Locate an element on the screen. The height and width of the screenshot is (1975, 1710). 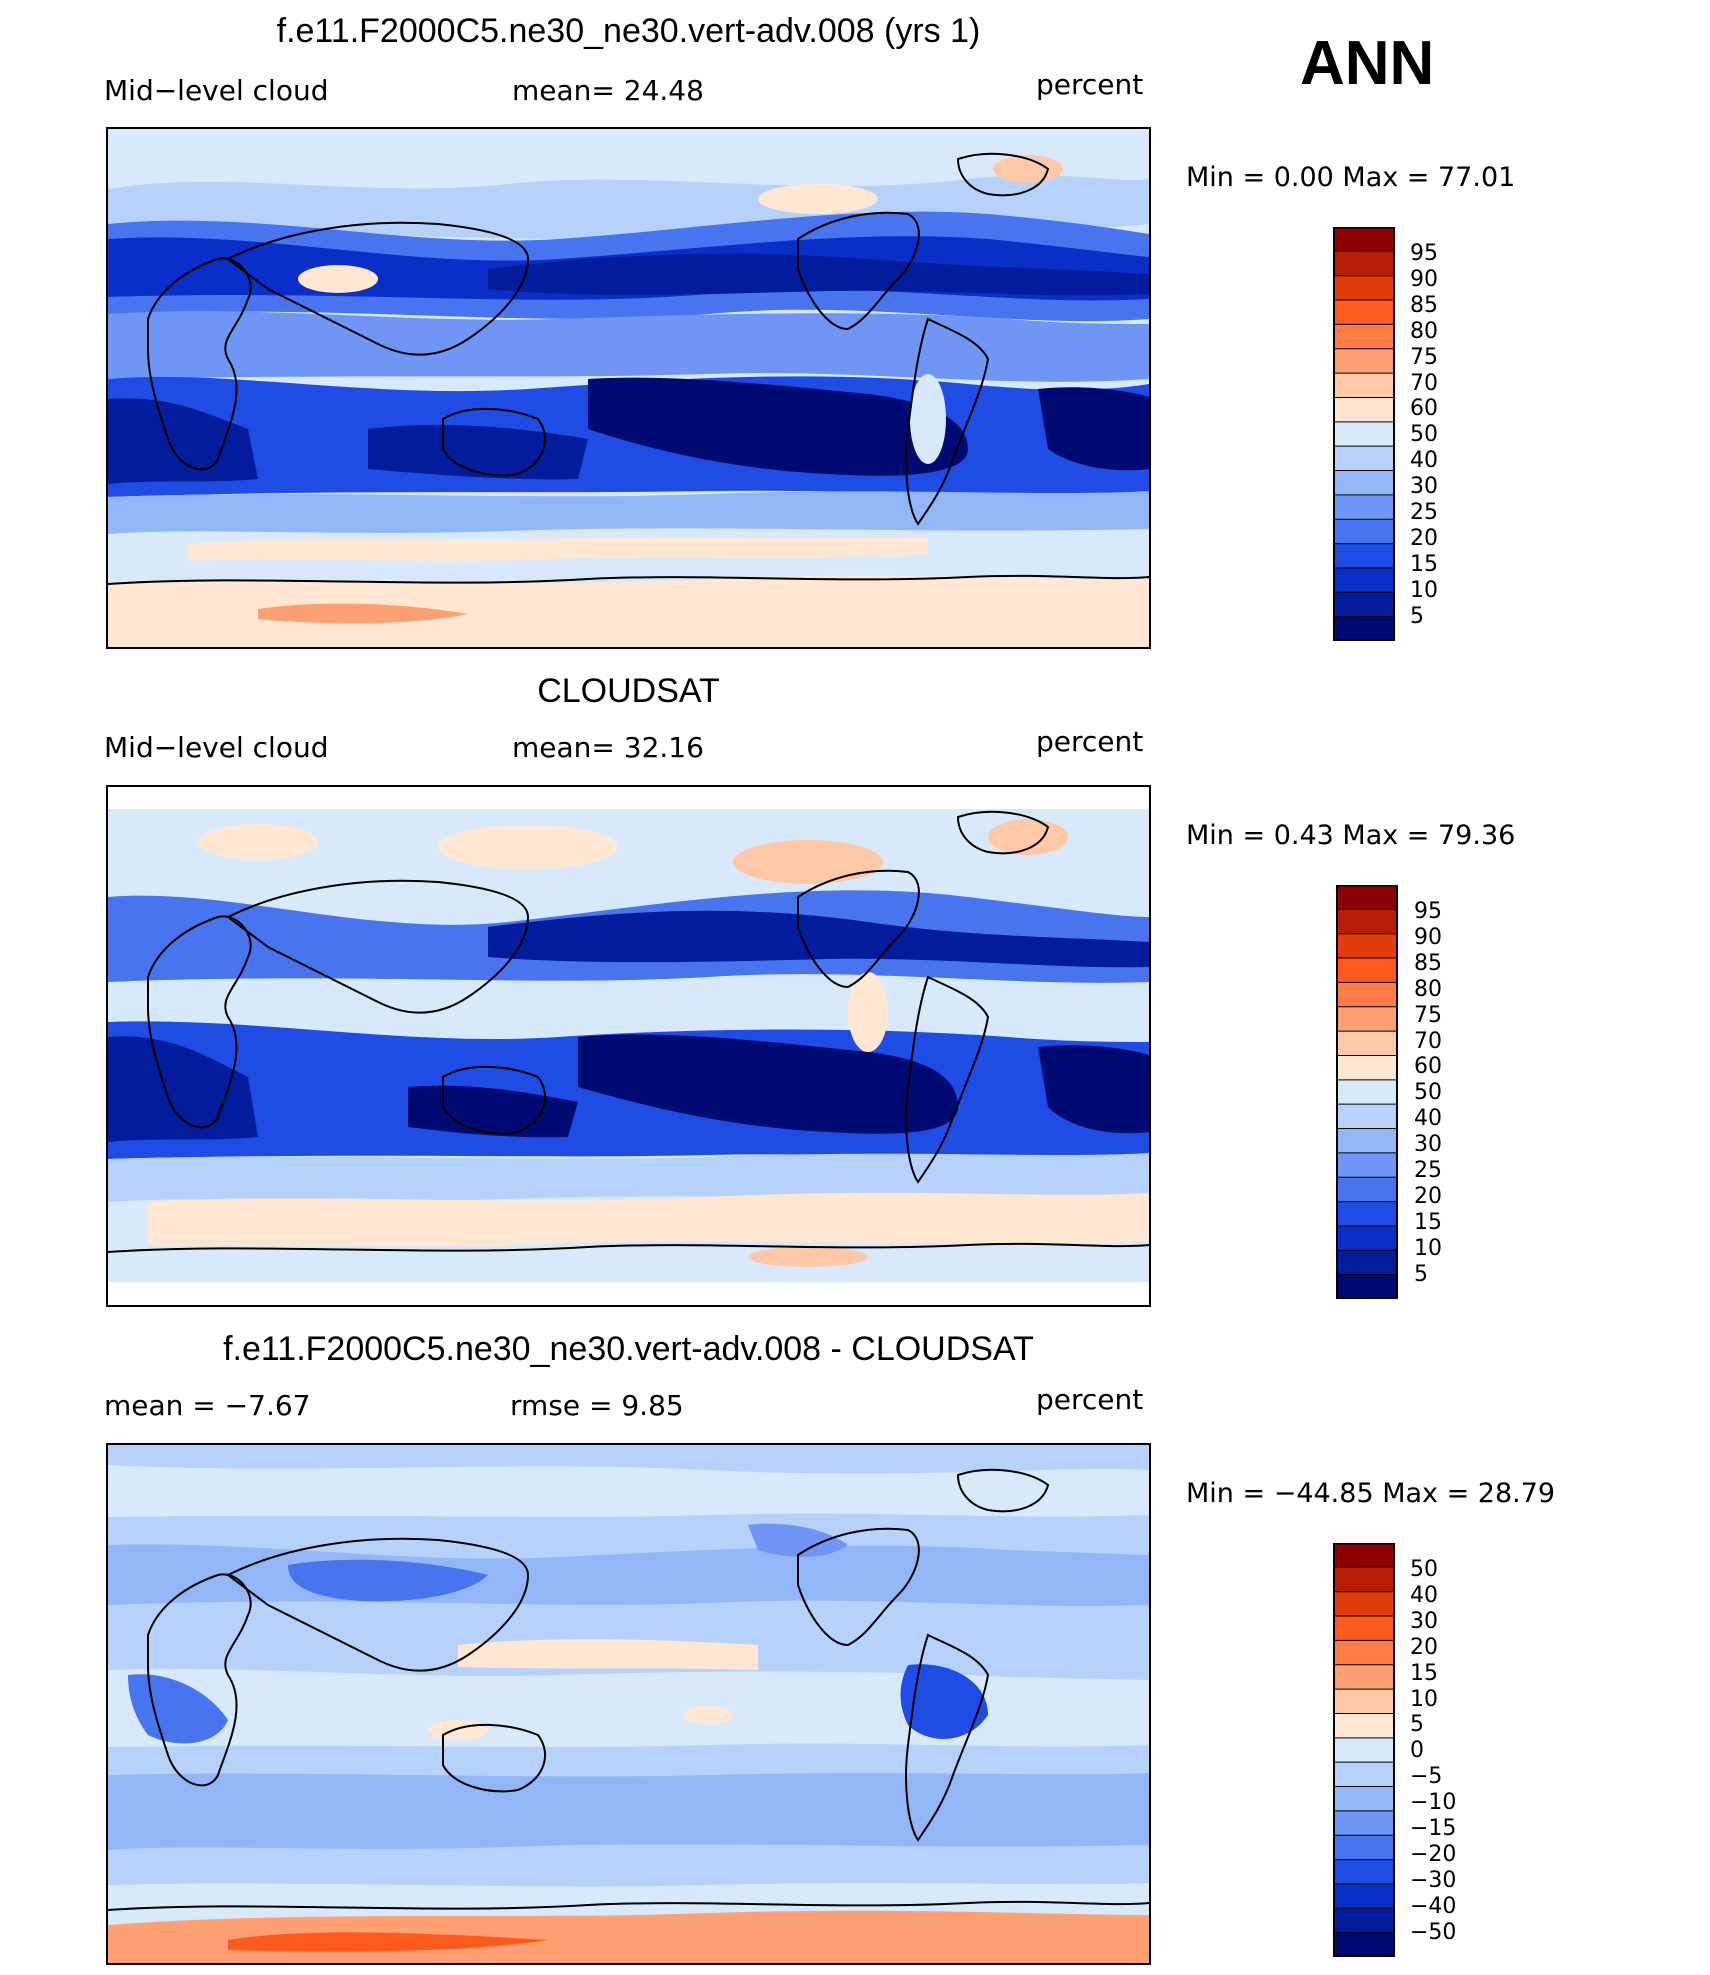
panel-1-colorbar is located at coordinates (1364, 436).